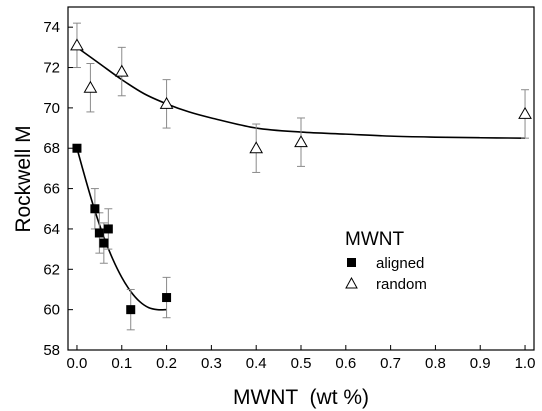 This screenshot has width=542, height=411. Describe the element at coordinates (23, 178) in the screenshot. I see `y-axis-title: Rockwell M` at that location.